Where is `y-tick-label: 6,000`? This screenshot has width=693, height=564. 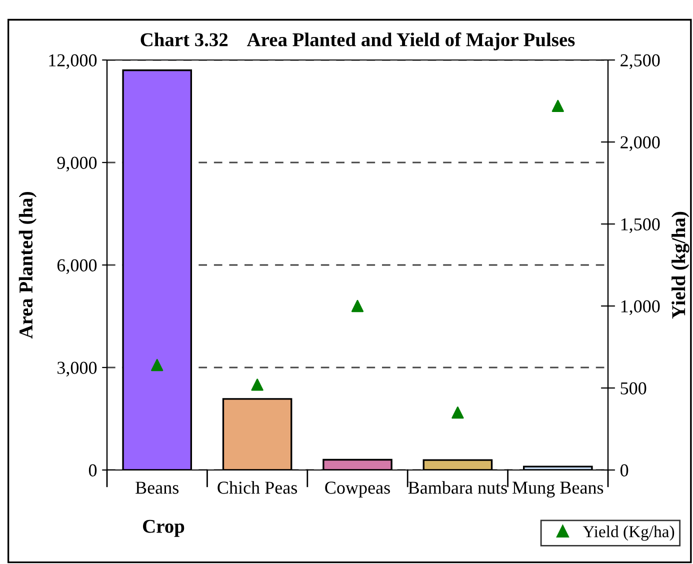
y-tick-label: 6,000 is located at coordinates (77, 266).